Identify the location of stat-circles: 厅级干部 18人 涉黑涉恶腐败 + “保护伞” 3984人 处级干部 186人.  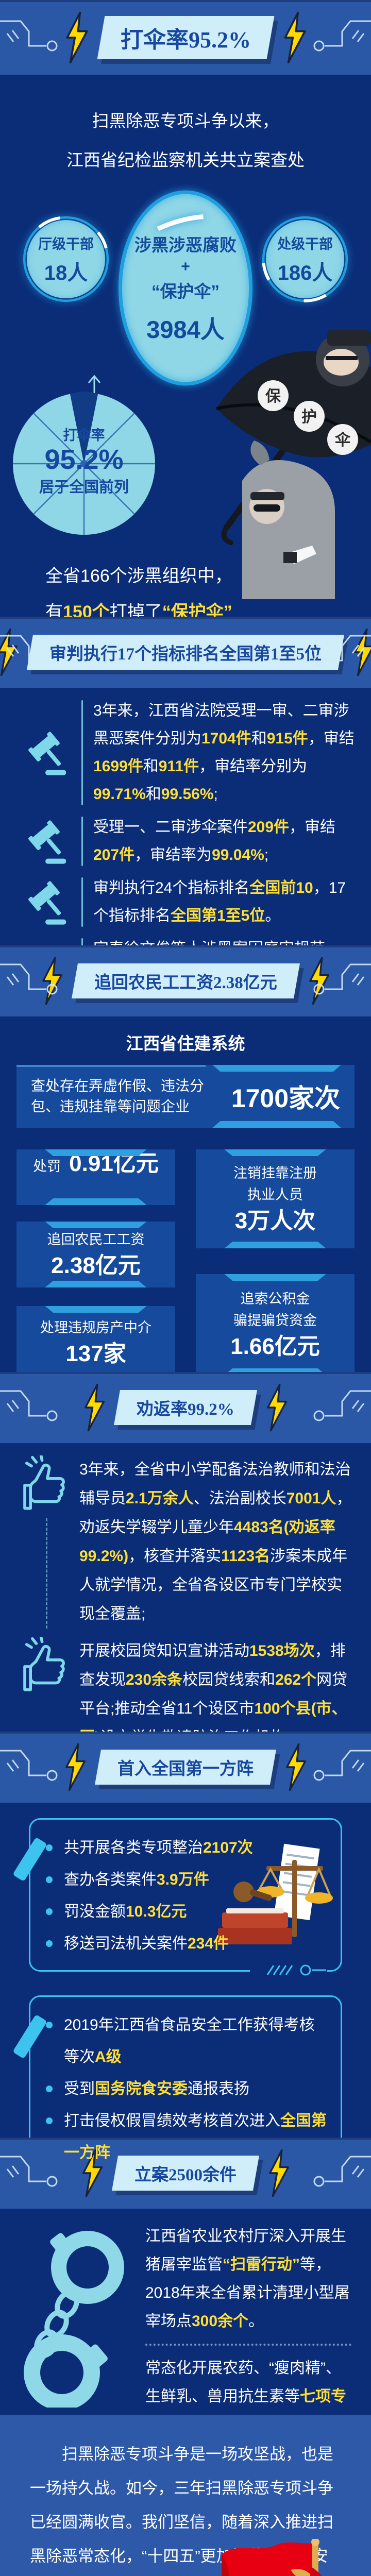
(185, 293).